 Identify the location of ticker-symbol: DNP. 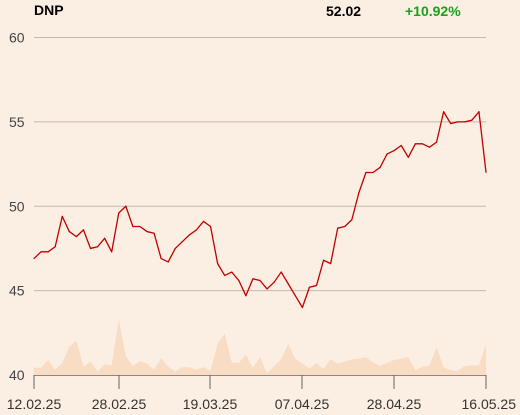
(49, 10).